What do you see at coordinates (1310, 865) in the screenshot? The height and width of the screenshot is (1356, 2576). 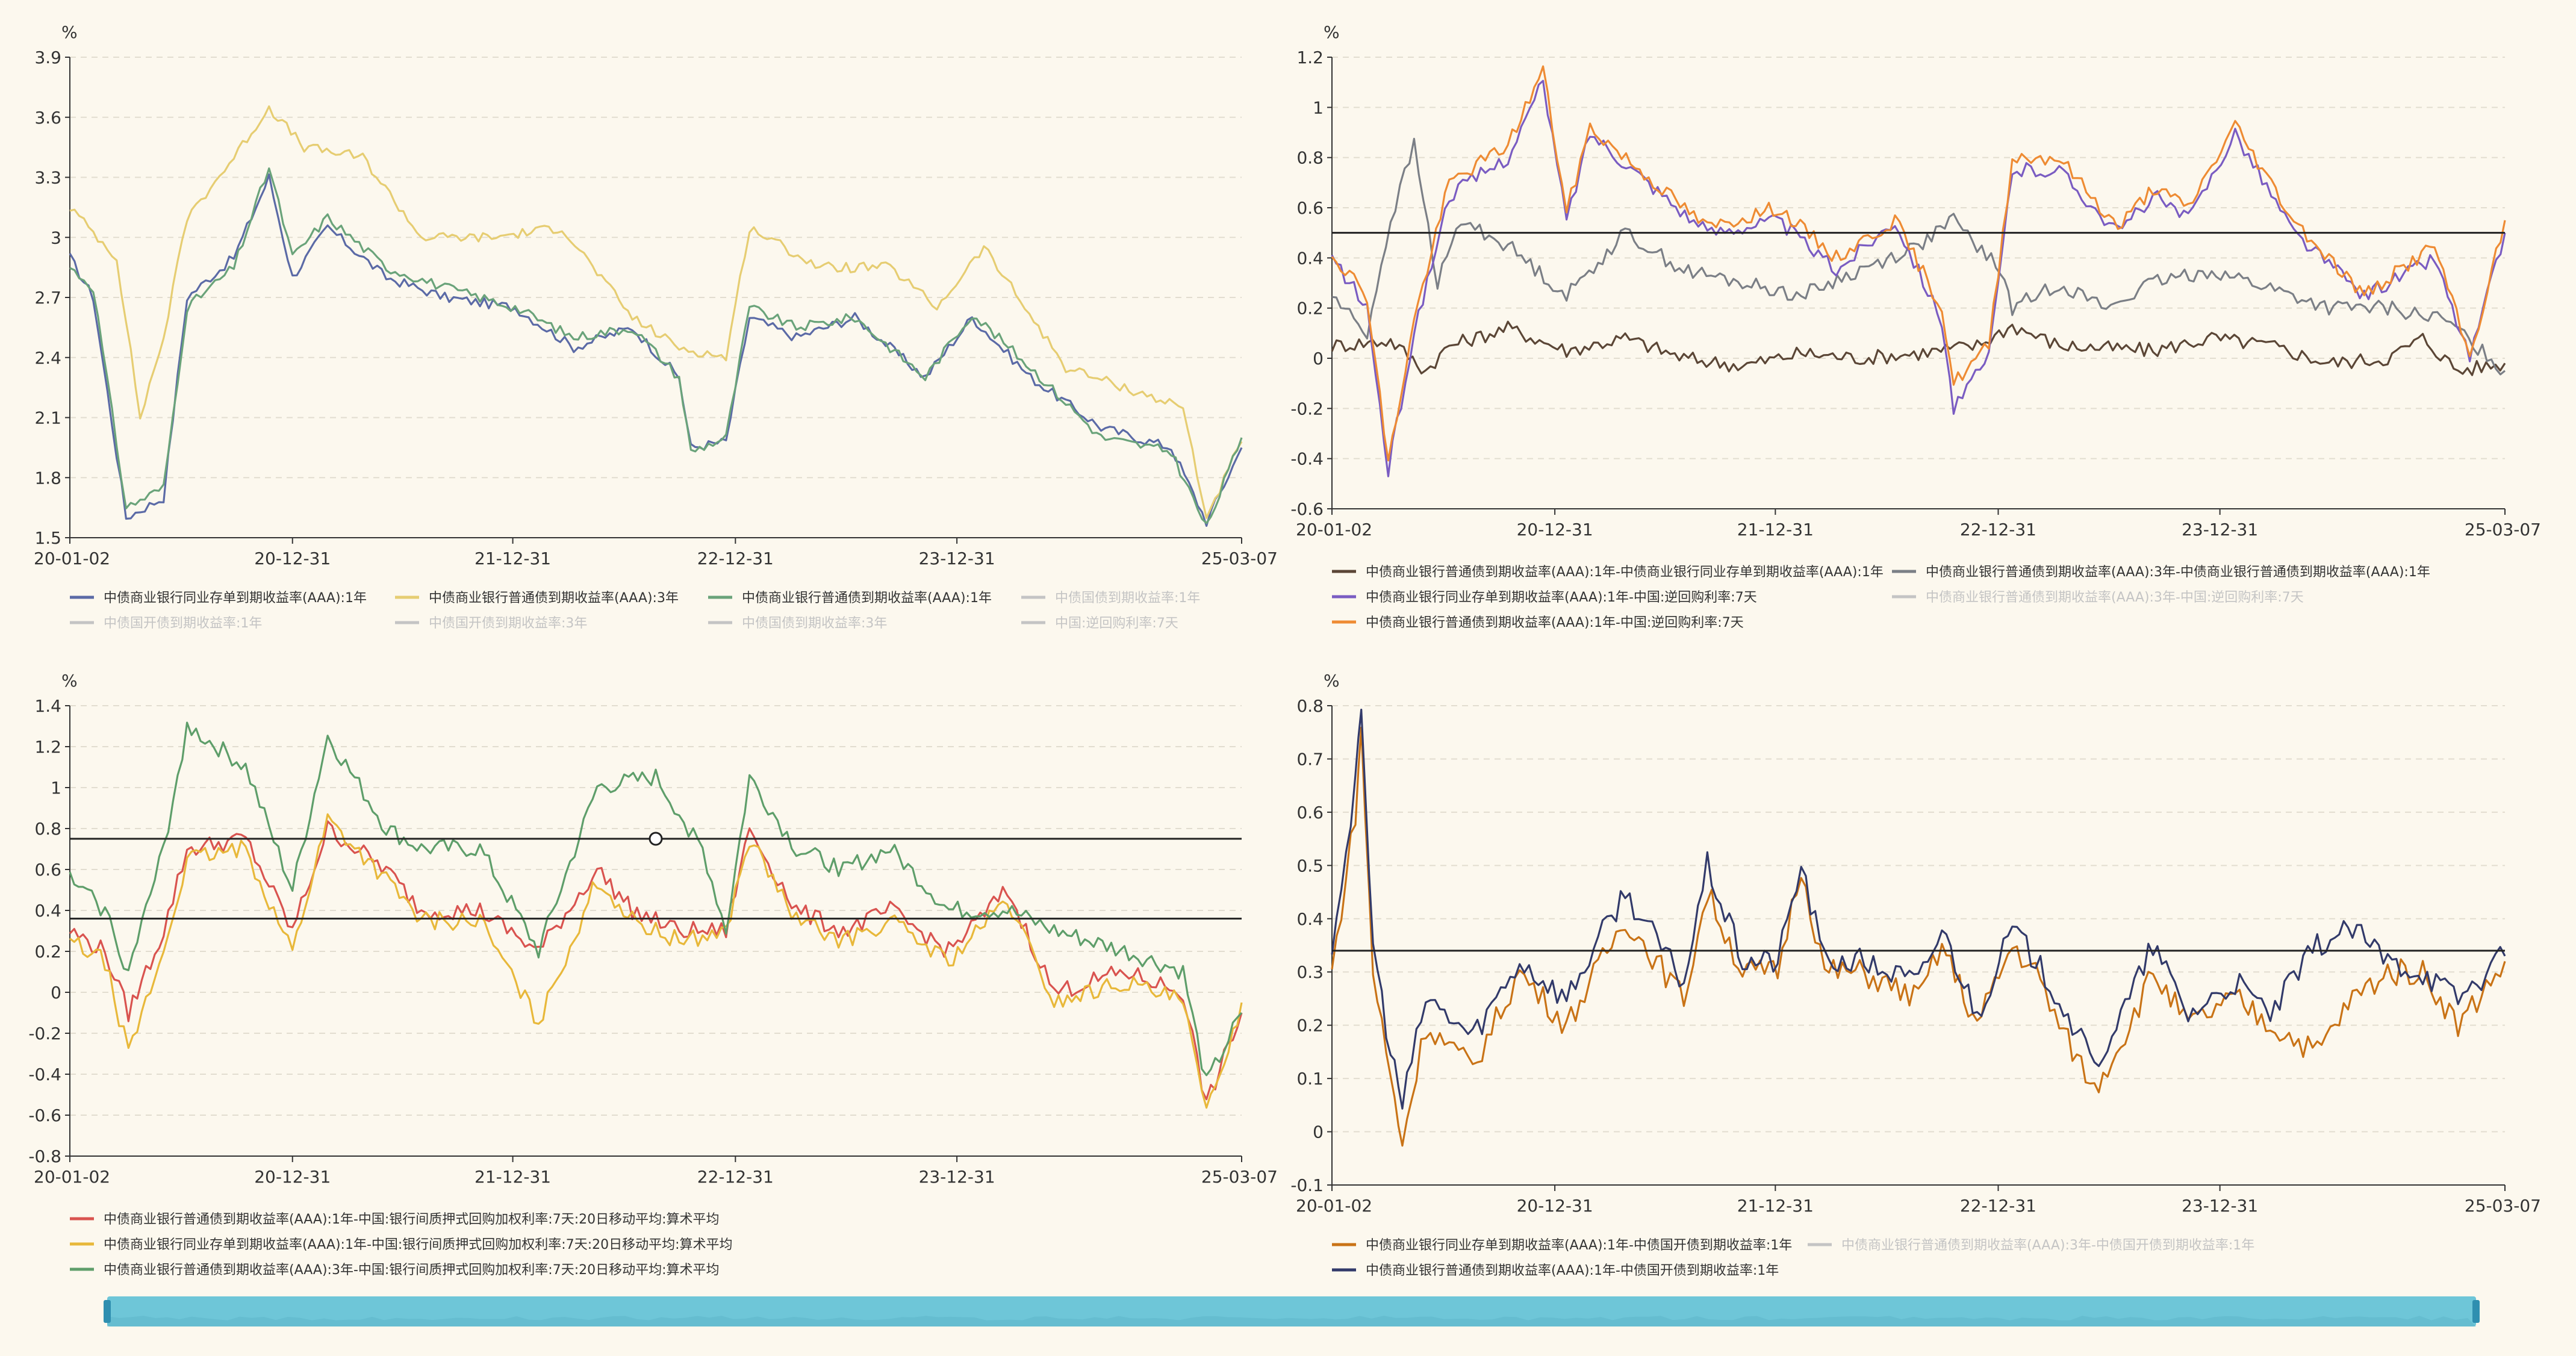 I see `y-tick-label: 0.5` at bounding box center [1310, 865].